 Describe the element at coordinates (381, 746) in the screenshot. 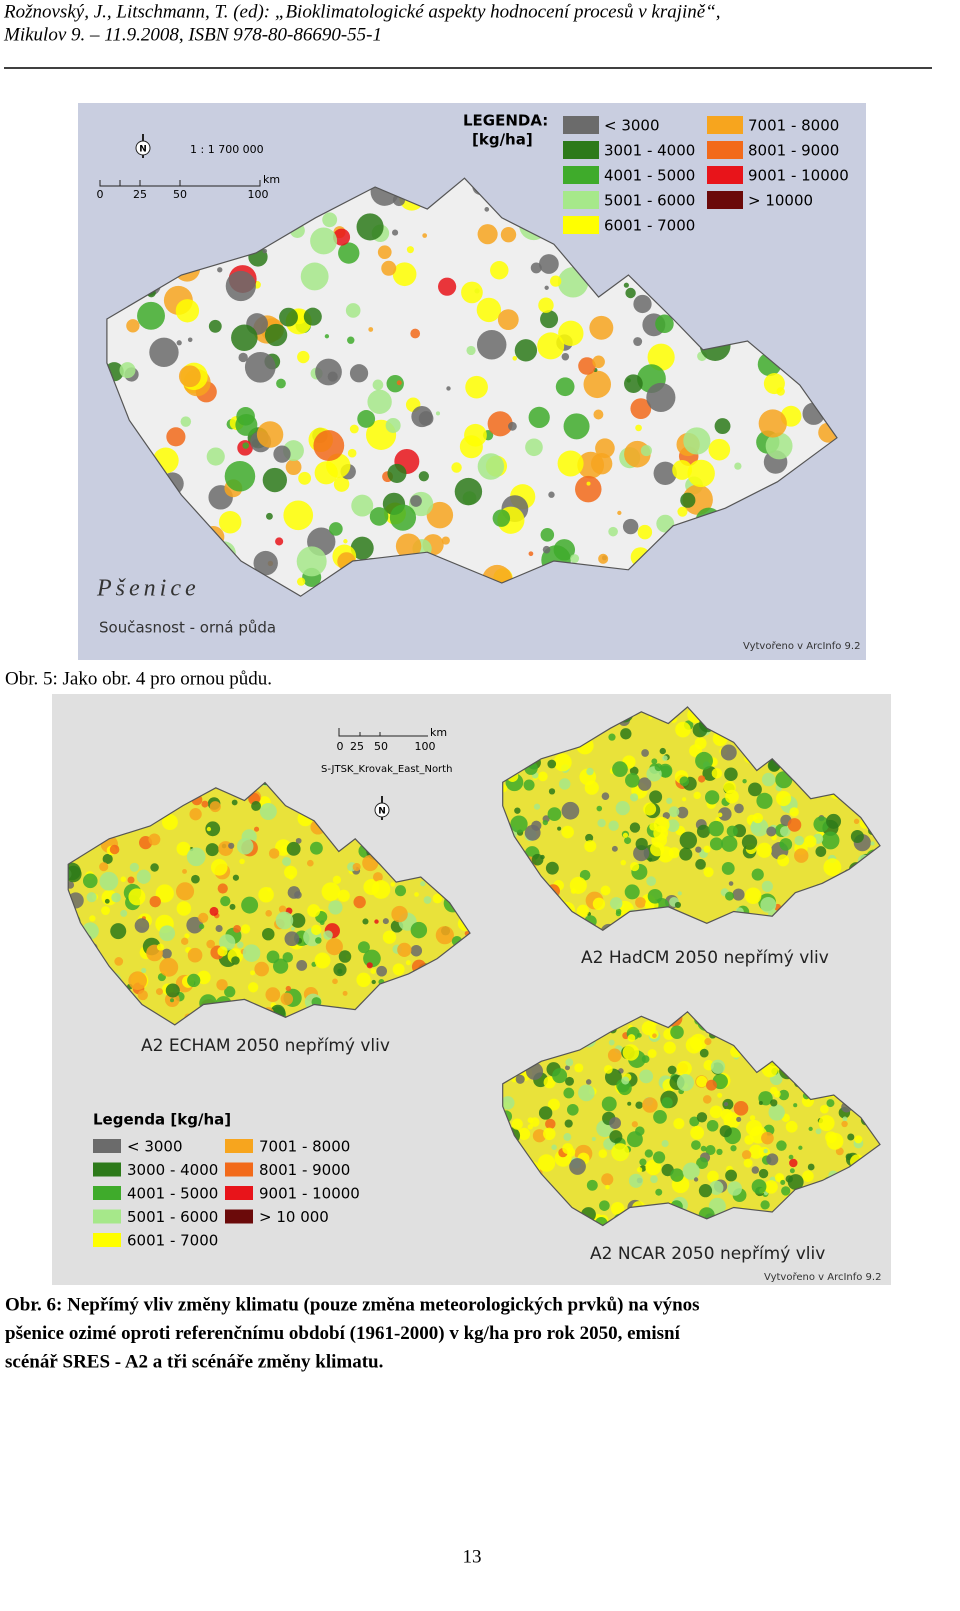

I see `scale-tick: 50` at that location.